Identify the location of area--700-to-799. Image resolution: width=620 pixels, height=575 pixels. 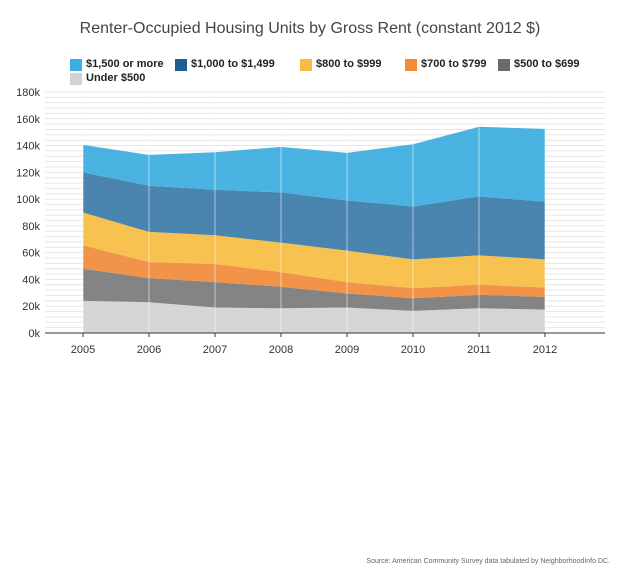
(314, 272).